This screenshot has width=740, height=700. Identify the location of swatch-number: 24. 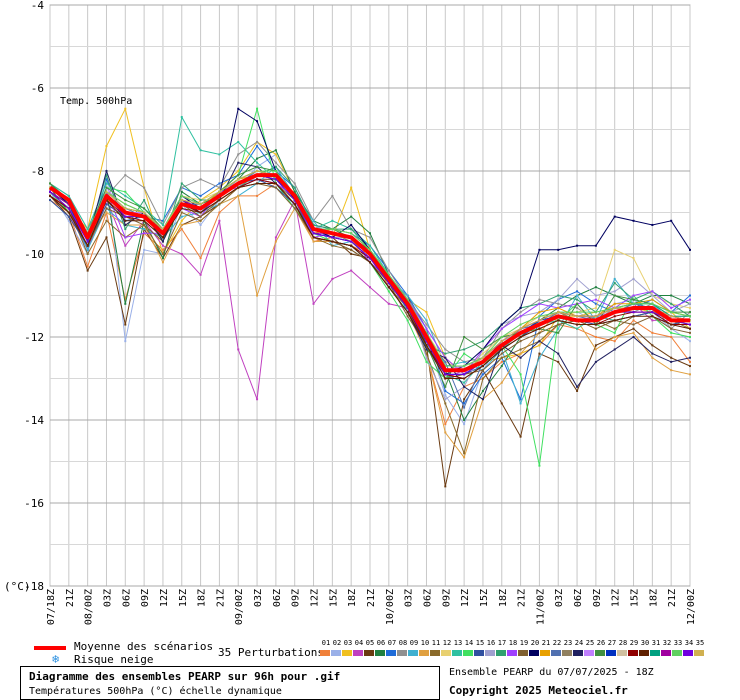
(579, 643).